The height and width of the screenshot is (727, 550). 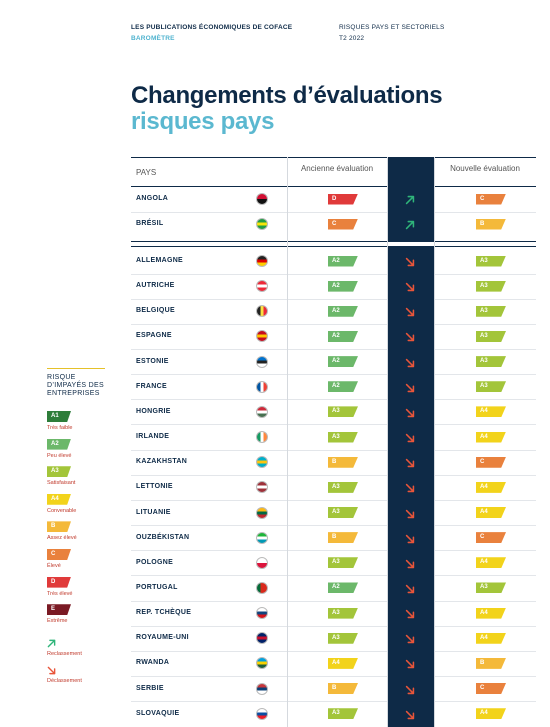 What do you see at coordinates (59, 554) in the screenshot?
I see `legend-badge: C` at bounding box center [59, 554].